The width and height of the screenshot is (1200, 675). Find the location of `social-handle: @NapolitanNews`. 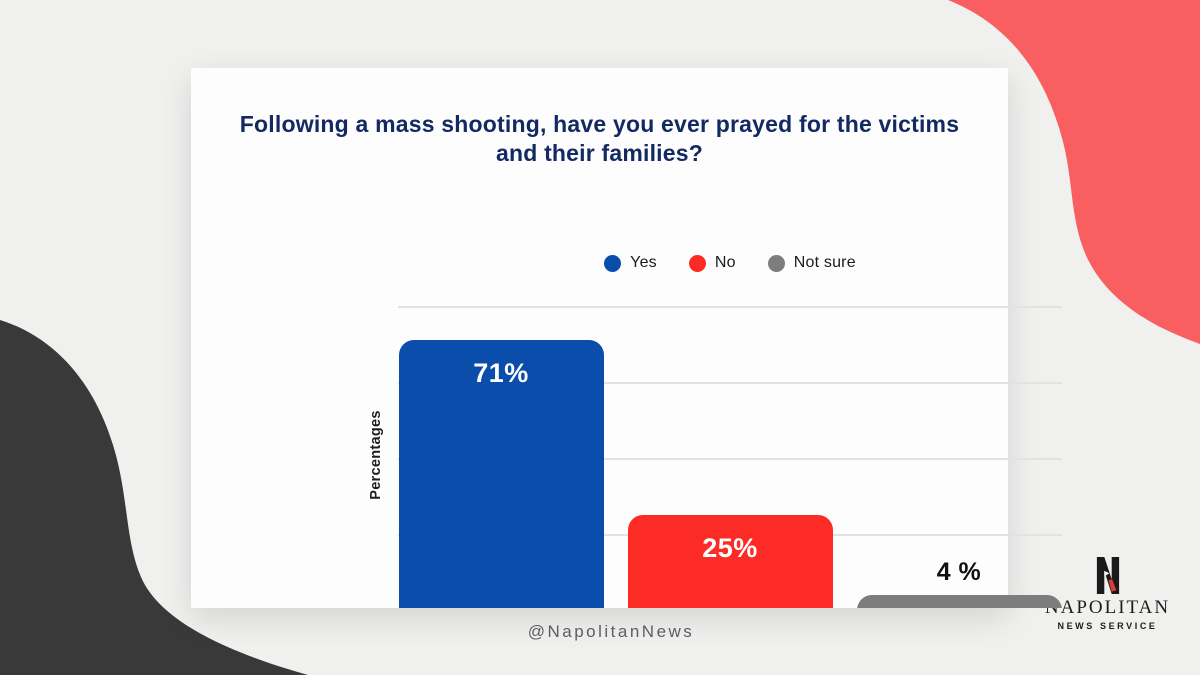

social-handle: @NapolitanNews is located at coordinates (611, 631).